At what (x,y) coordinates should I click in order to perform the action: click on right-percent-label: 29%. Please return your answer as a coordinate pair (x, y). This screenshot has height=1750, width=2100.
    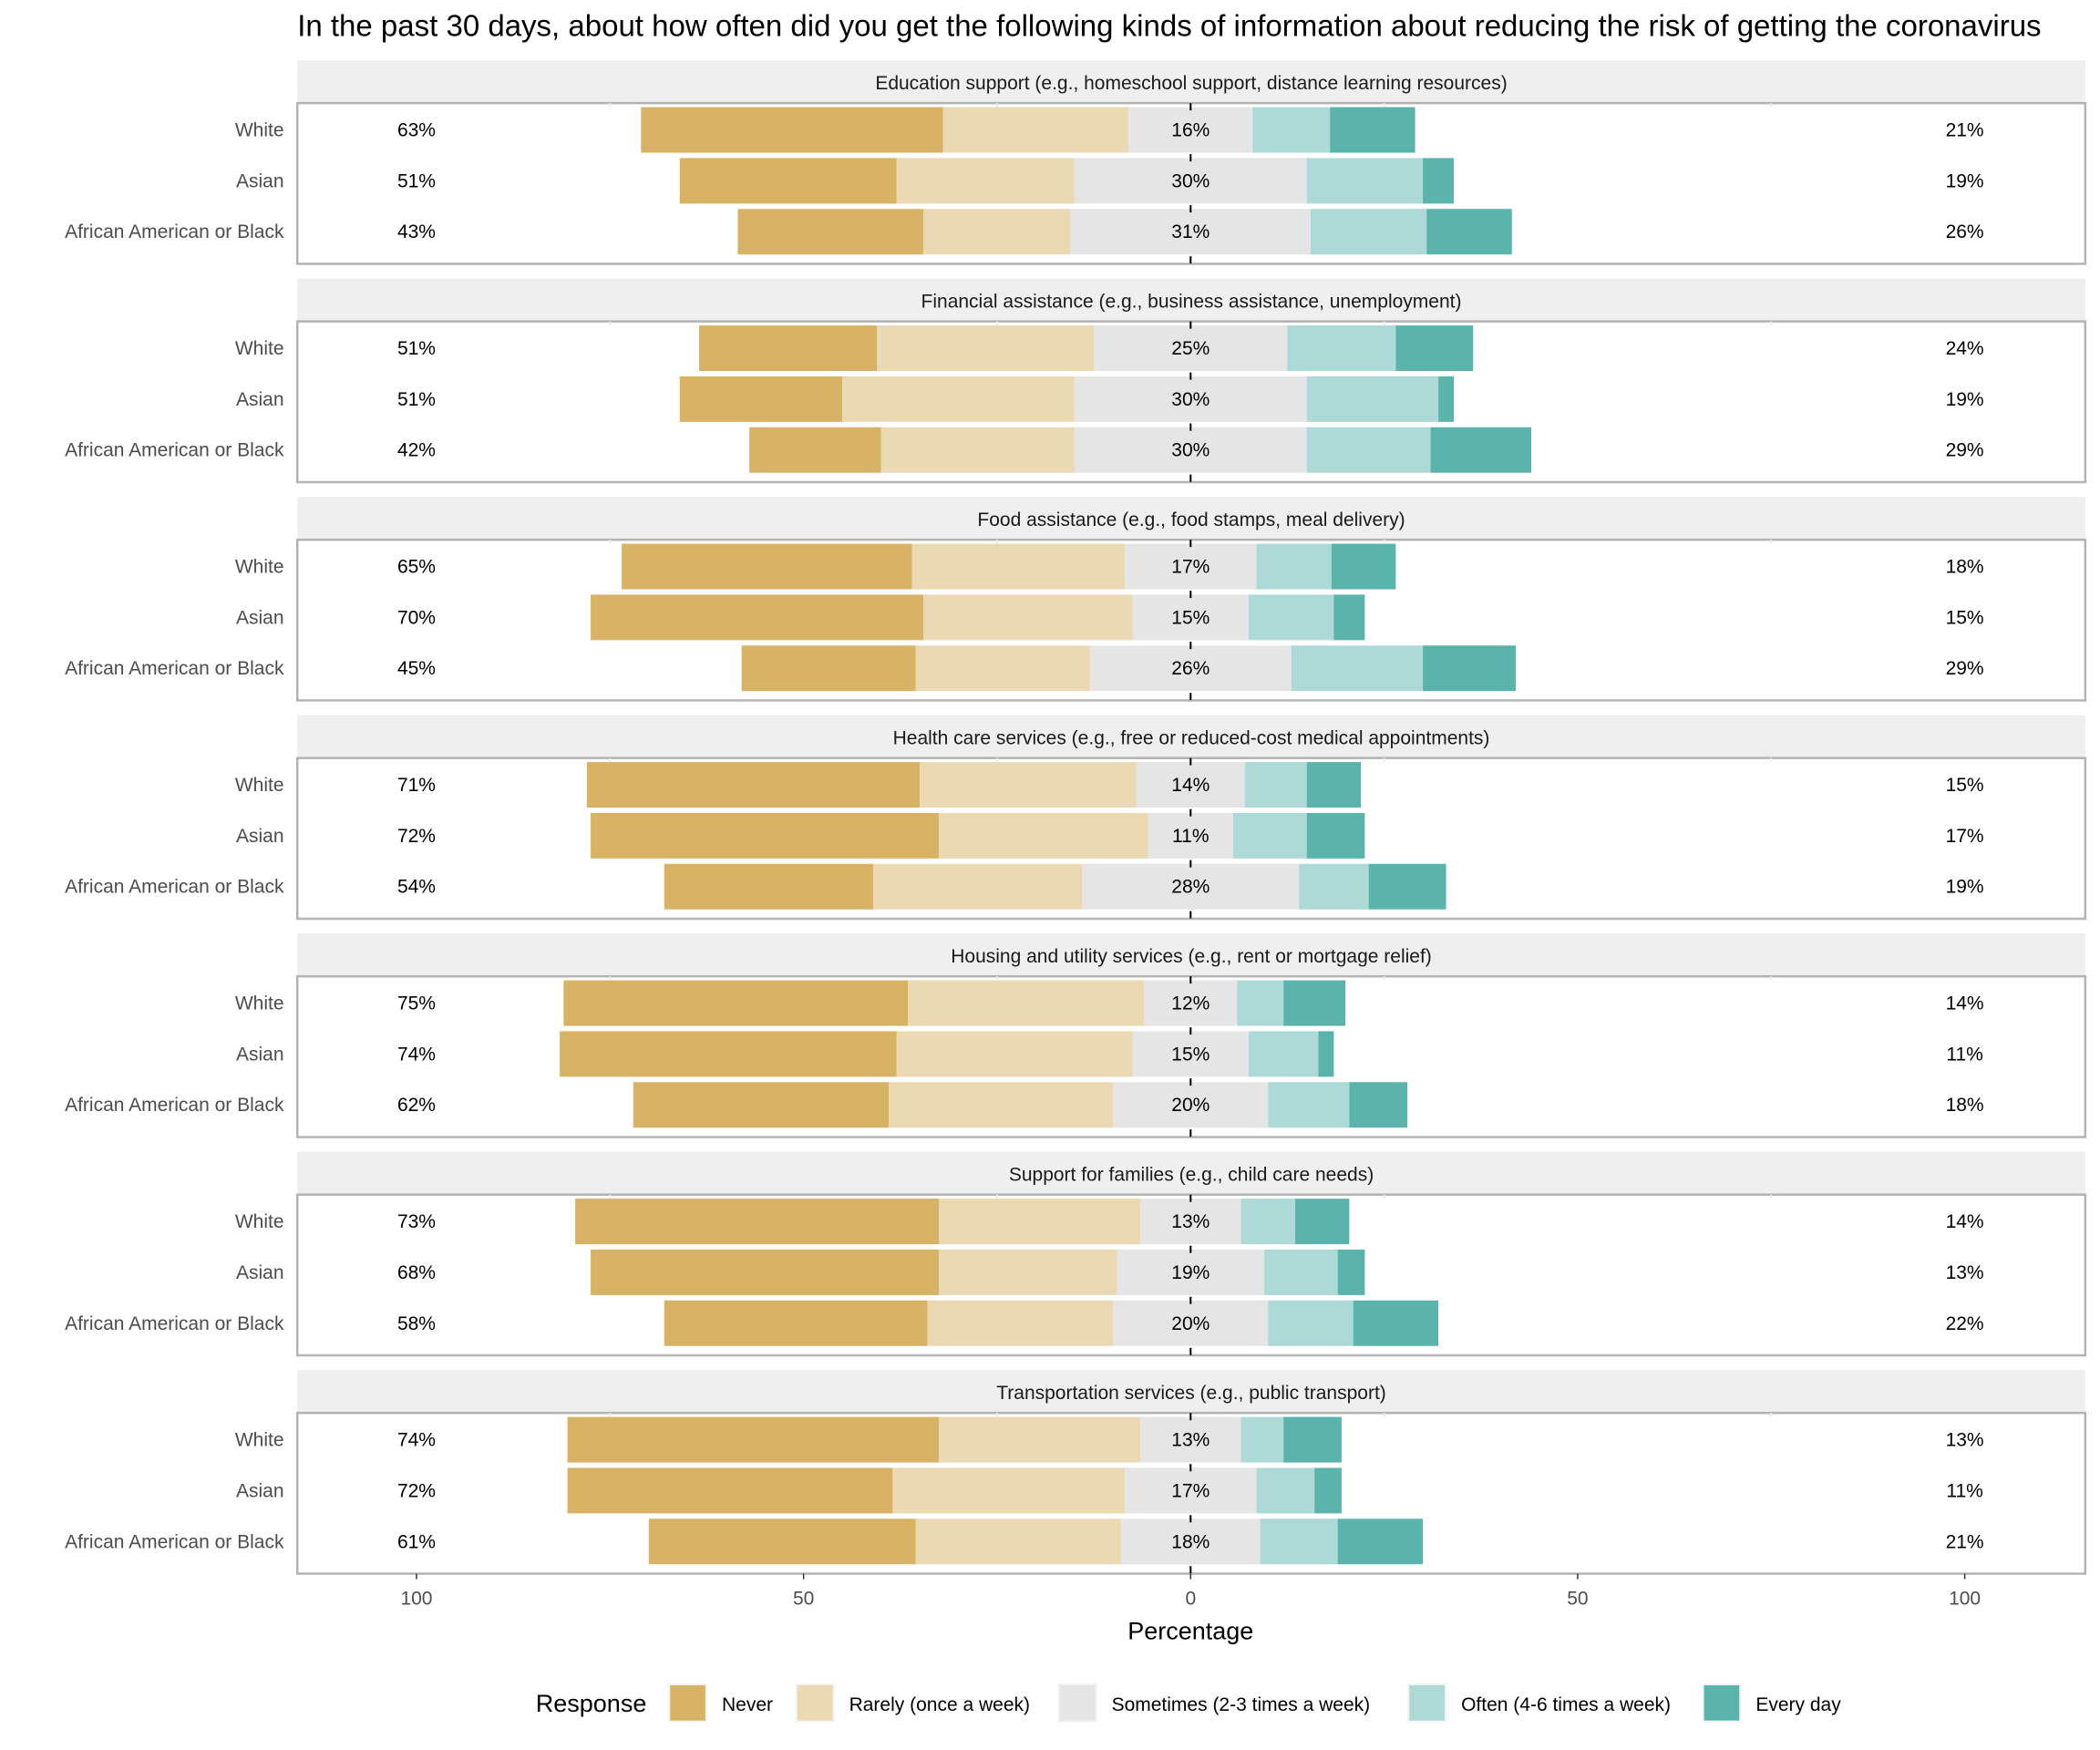
    Looking at the image, I should click on (1965, 451).